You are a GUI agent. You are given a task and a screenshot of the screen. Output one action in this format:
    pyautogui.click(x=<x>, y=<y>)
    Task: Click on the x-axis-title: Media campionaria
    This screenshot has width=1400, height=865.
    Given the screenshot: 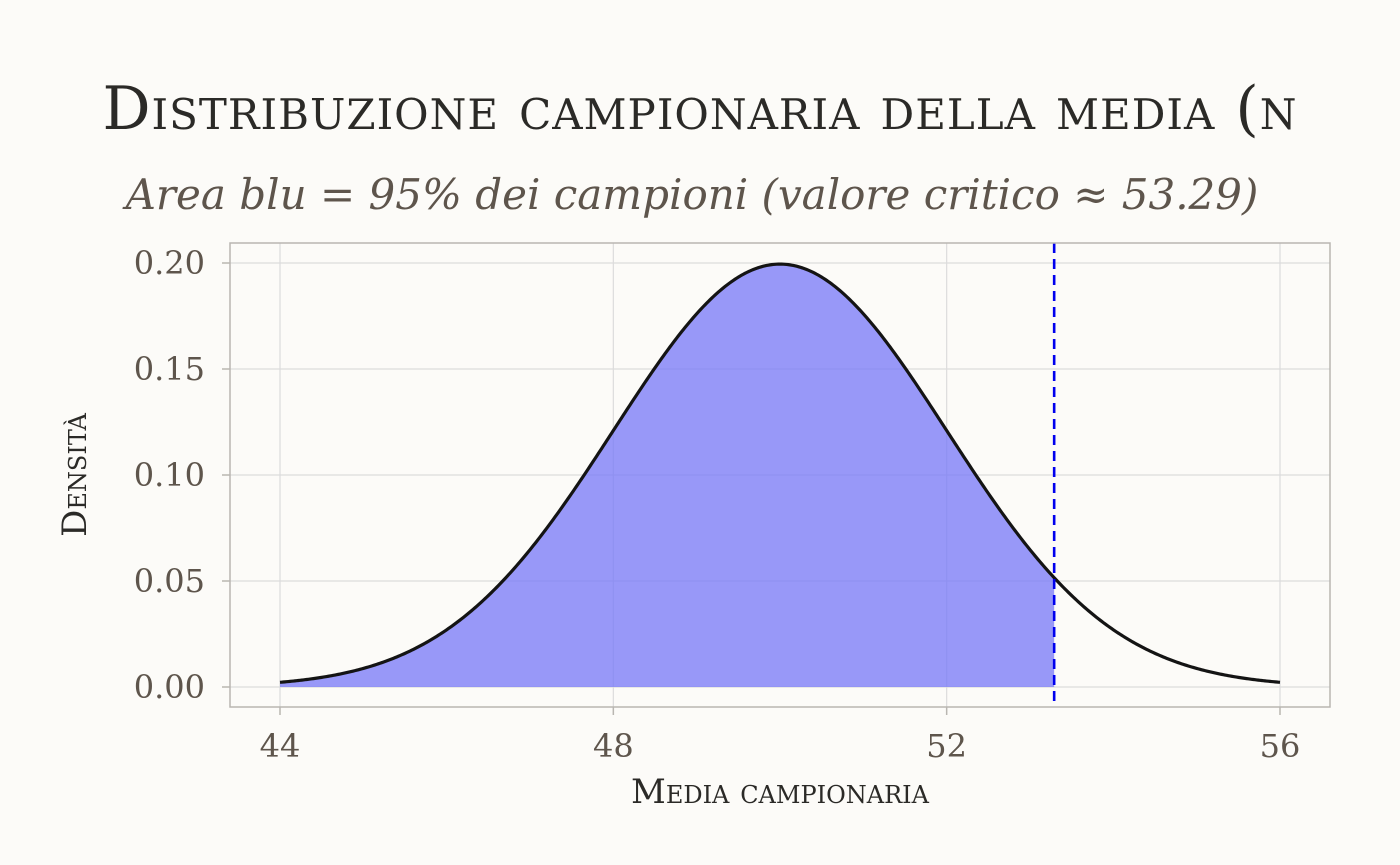 What is the action you would take?
    pyautogui.click(x=780, y=792)
    